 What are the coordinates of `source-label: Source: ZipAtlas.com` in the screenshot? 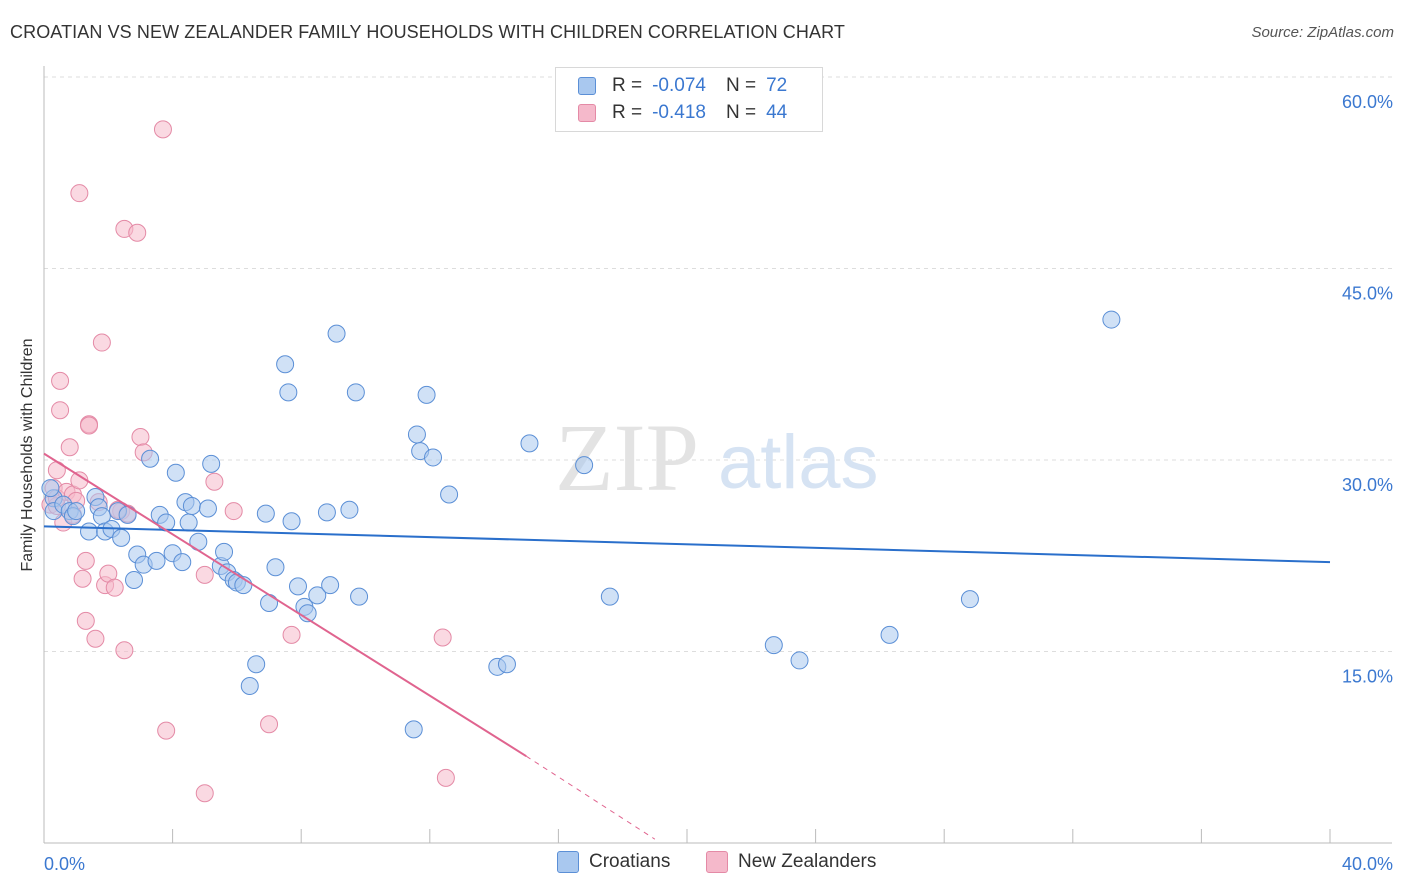 It's located at (1322, 32).